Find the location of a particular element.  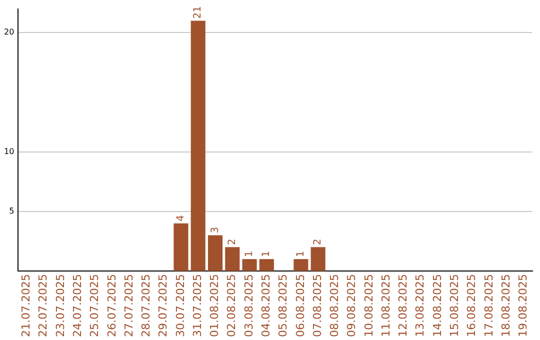

x-tick-label: 01.08.2025 is located at coordinates (215, 306).